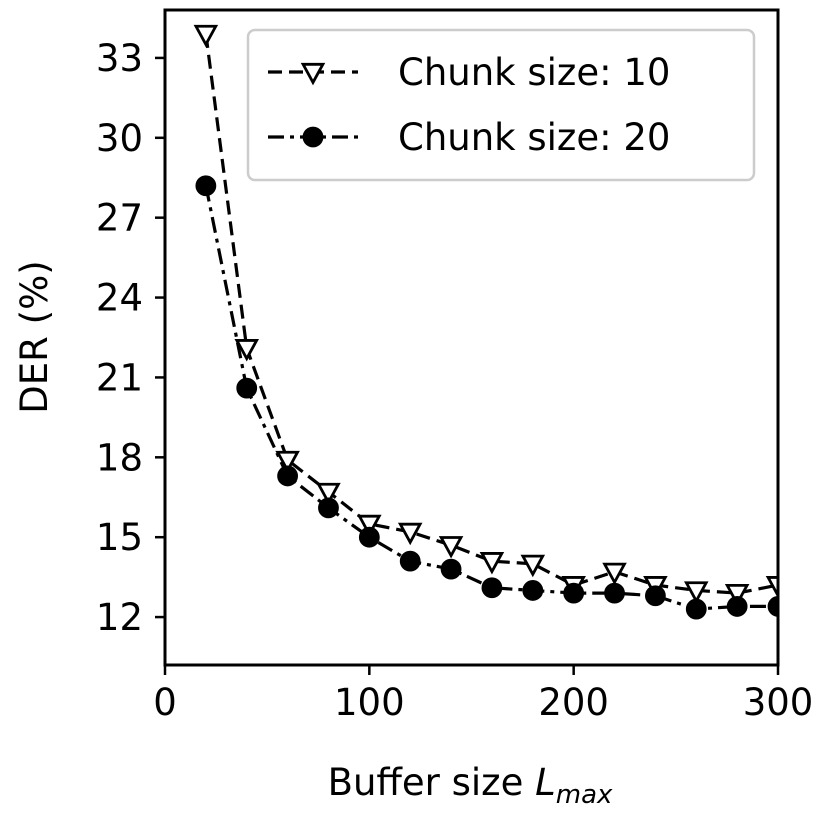 This screenshot has width=830, height=830. What do you see at coordinates (119, 298) in the screenshot?
I see `y-tick-label: 24` at bounding box center [119, 298].